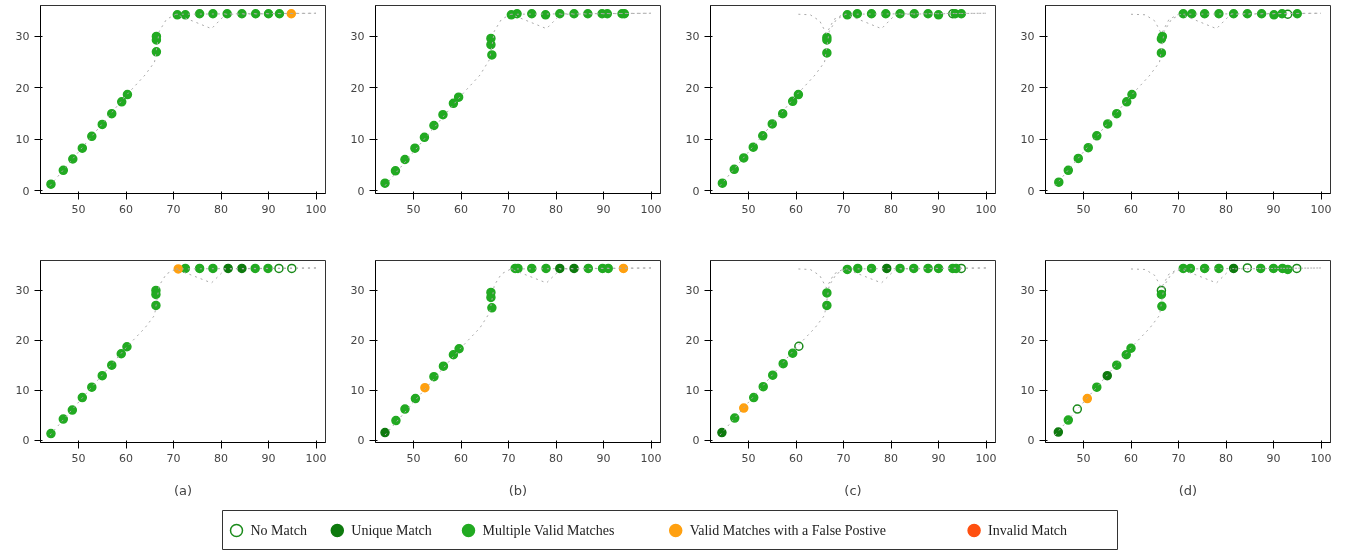 The height and width of the screenshot is (559, 1347). I want to click on x-axis-title: (b), so click(518, 490).